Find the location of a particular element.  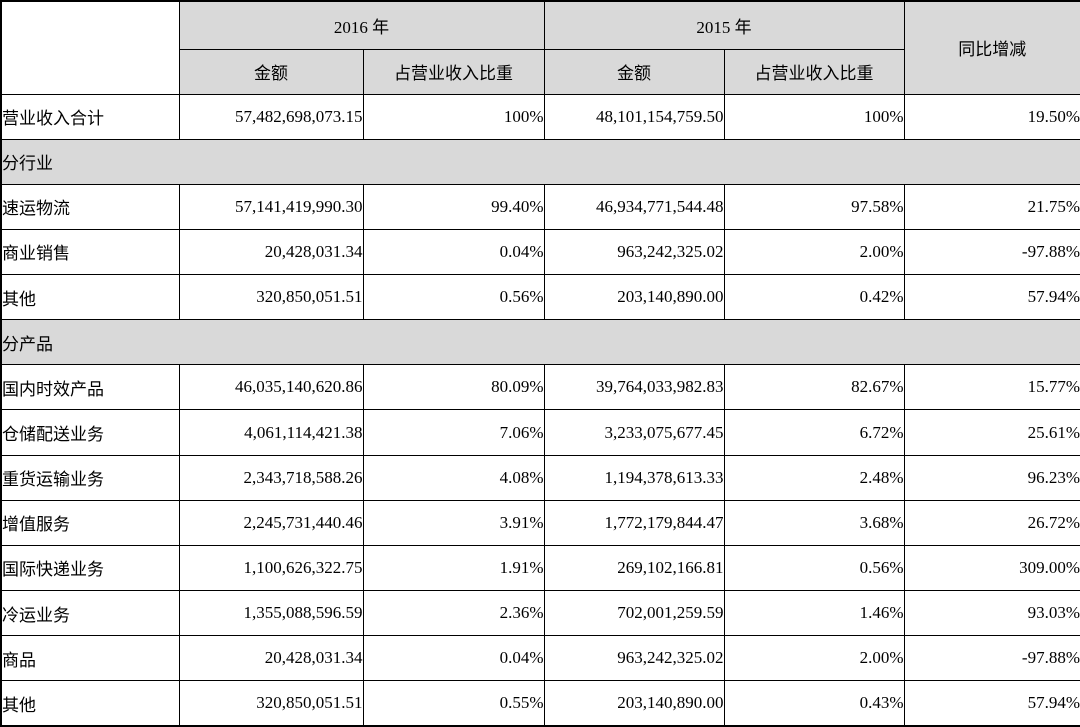

row-label: 国际快递业务 is located at coordinates (90, 568).